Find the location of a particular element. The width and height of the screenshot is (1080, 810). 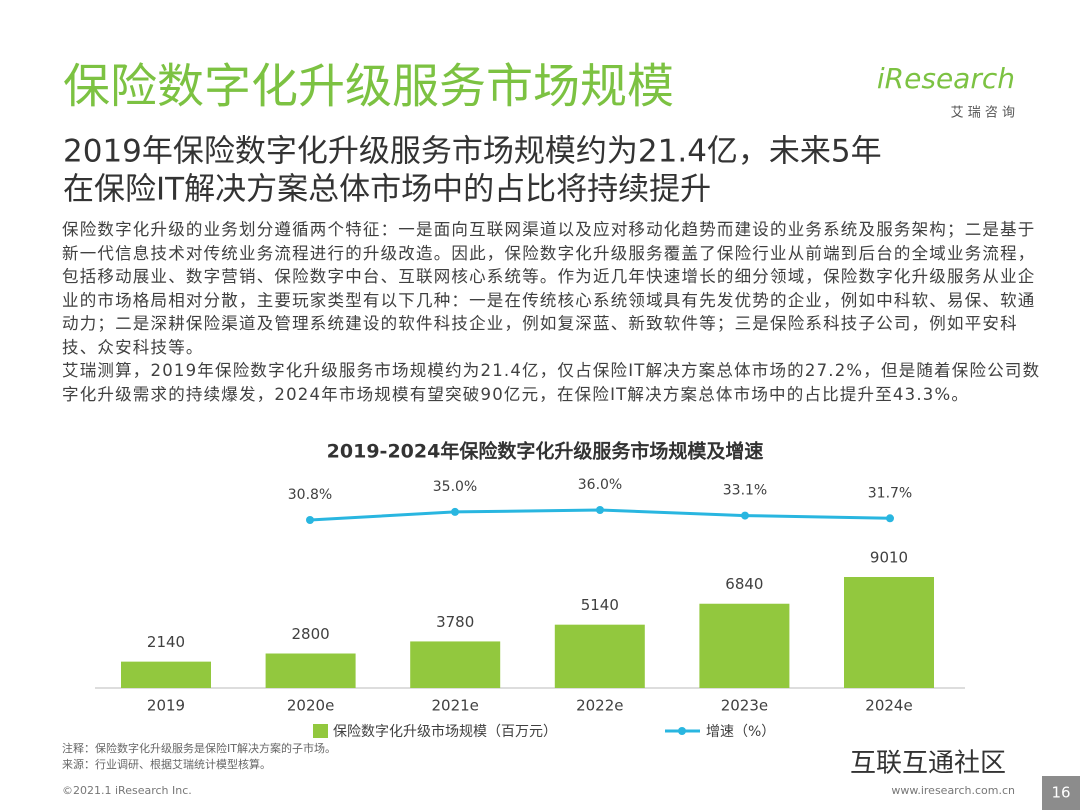

subtitle: 在保险IT解决方案总体市场中的占比将持续提升 is located at coordinates (387, 190).